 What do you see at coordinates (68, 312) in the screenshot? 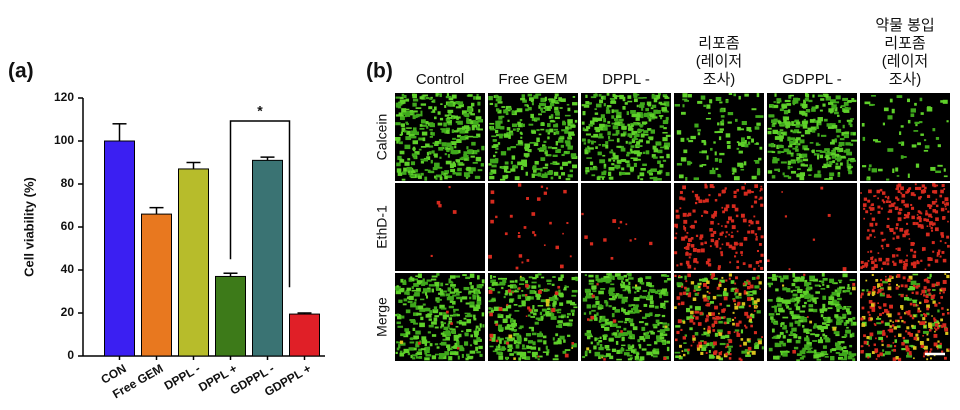
I see `y-tick-label: 20` at bounding box center [68, 312].